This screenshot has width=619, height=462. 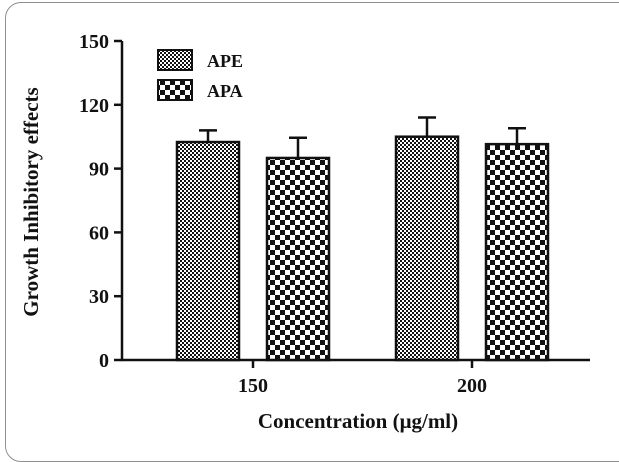 I want to click on legend-label-apa: APA, so click(x=225, y=91).